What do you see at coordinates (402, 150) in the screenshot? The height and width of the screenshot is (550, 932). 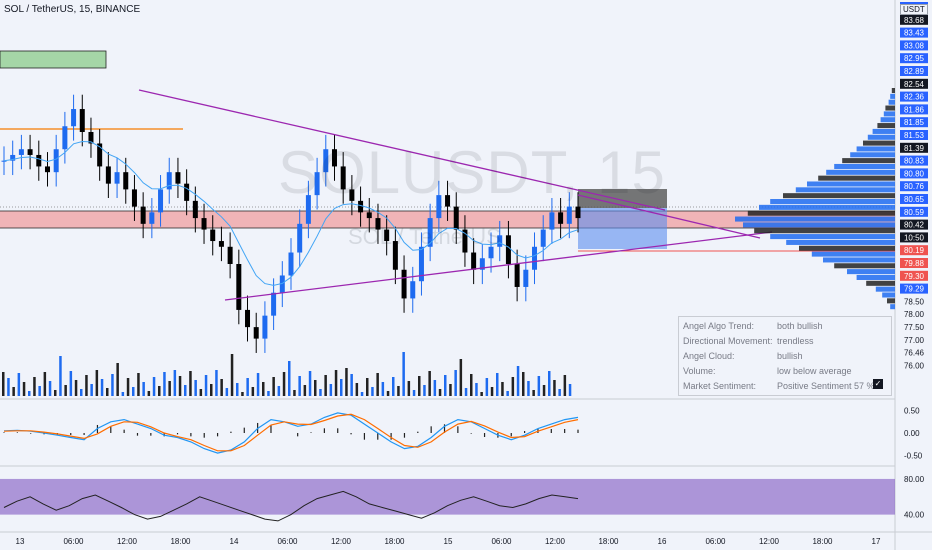 I see `triangle-upper-line` at bounding box center [402, 150].